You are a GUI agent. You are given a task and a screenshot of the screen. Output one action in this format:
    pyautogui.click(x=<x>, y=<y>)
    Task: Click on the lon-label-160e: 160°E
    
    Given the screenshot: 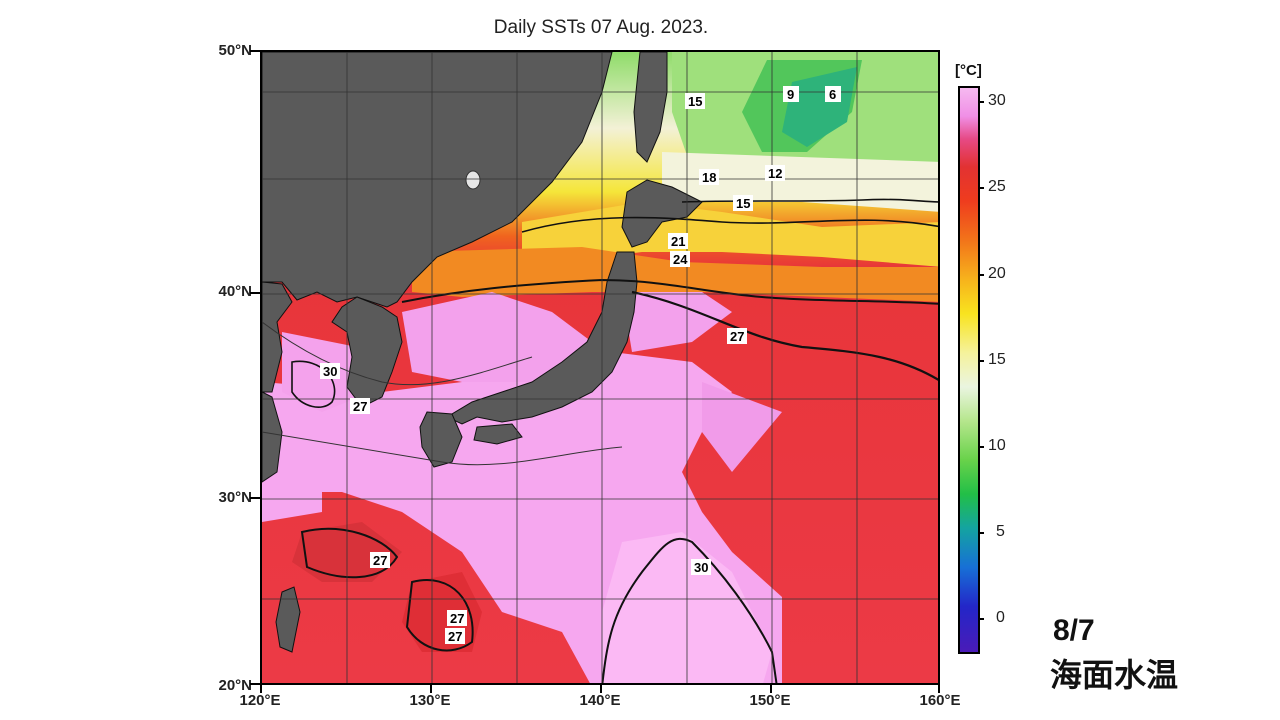 What is the action you would take?
    pyautogui.click(x=940, y=700)
    